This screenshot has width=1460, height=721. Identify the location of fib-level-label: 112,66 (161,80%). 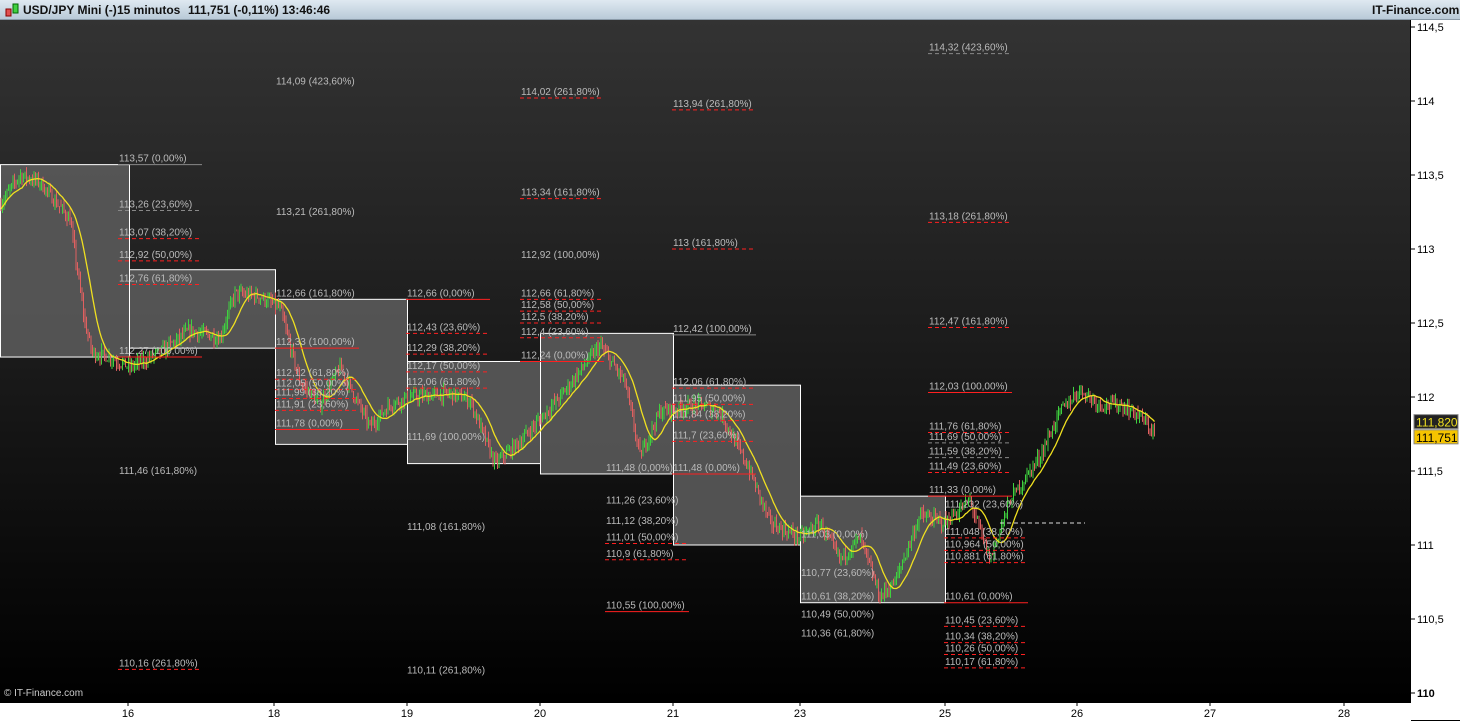
(315, 293).